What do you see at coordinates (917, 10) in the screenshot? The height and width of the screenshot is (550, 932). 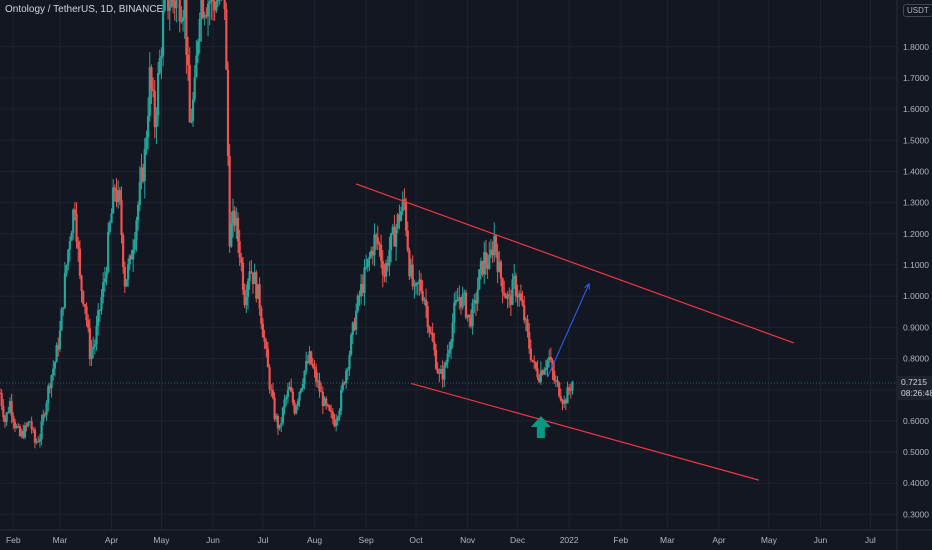 I see `currency-badge: USDT` at bounding box center [917, 10].